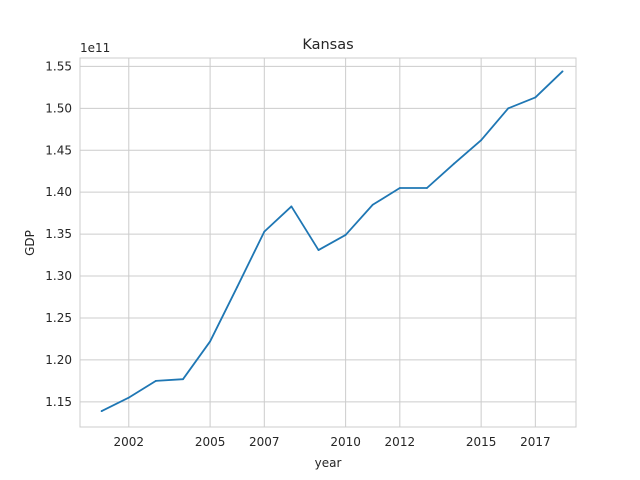 Image resolution: width=640 pixels, height=480 pixels. Describe the element at coordinates (129, 442) in the screenshot. I see `x-tick-label: 2002` at that location.